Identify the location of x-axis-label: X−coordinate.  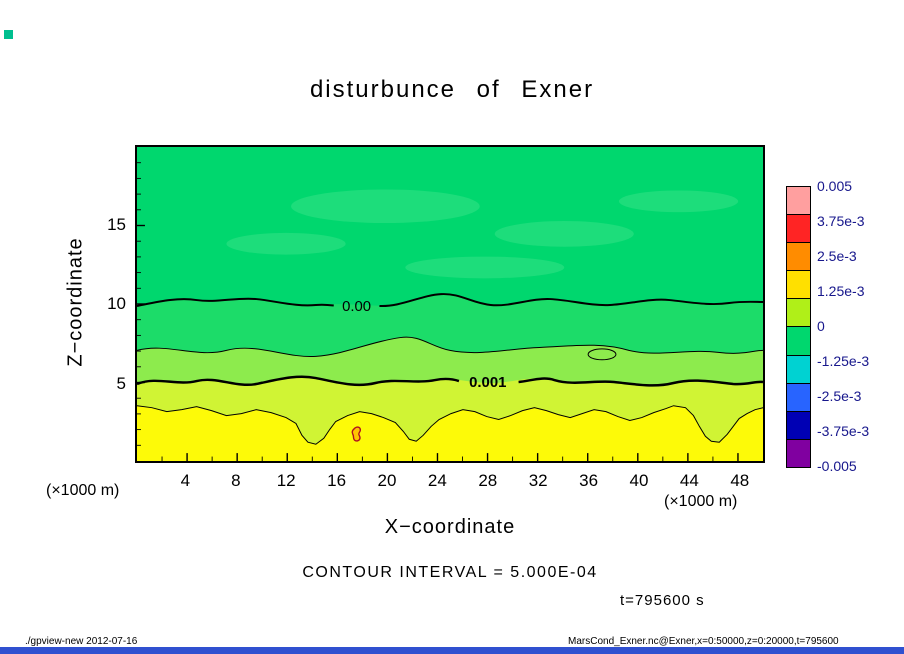
(450, 527).